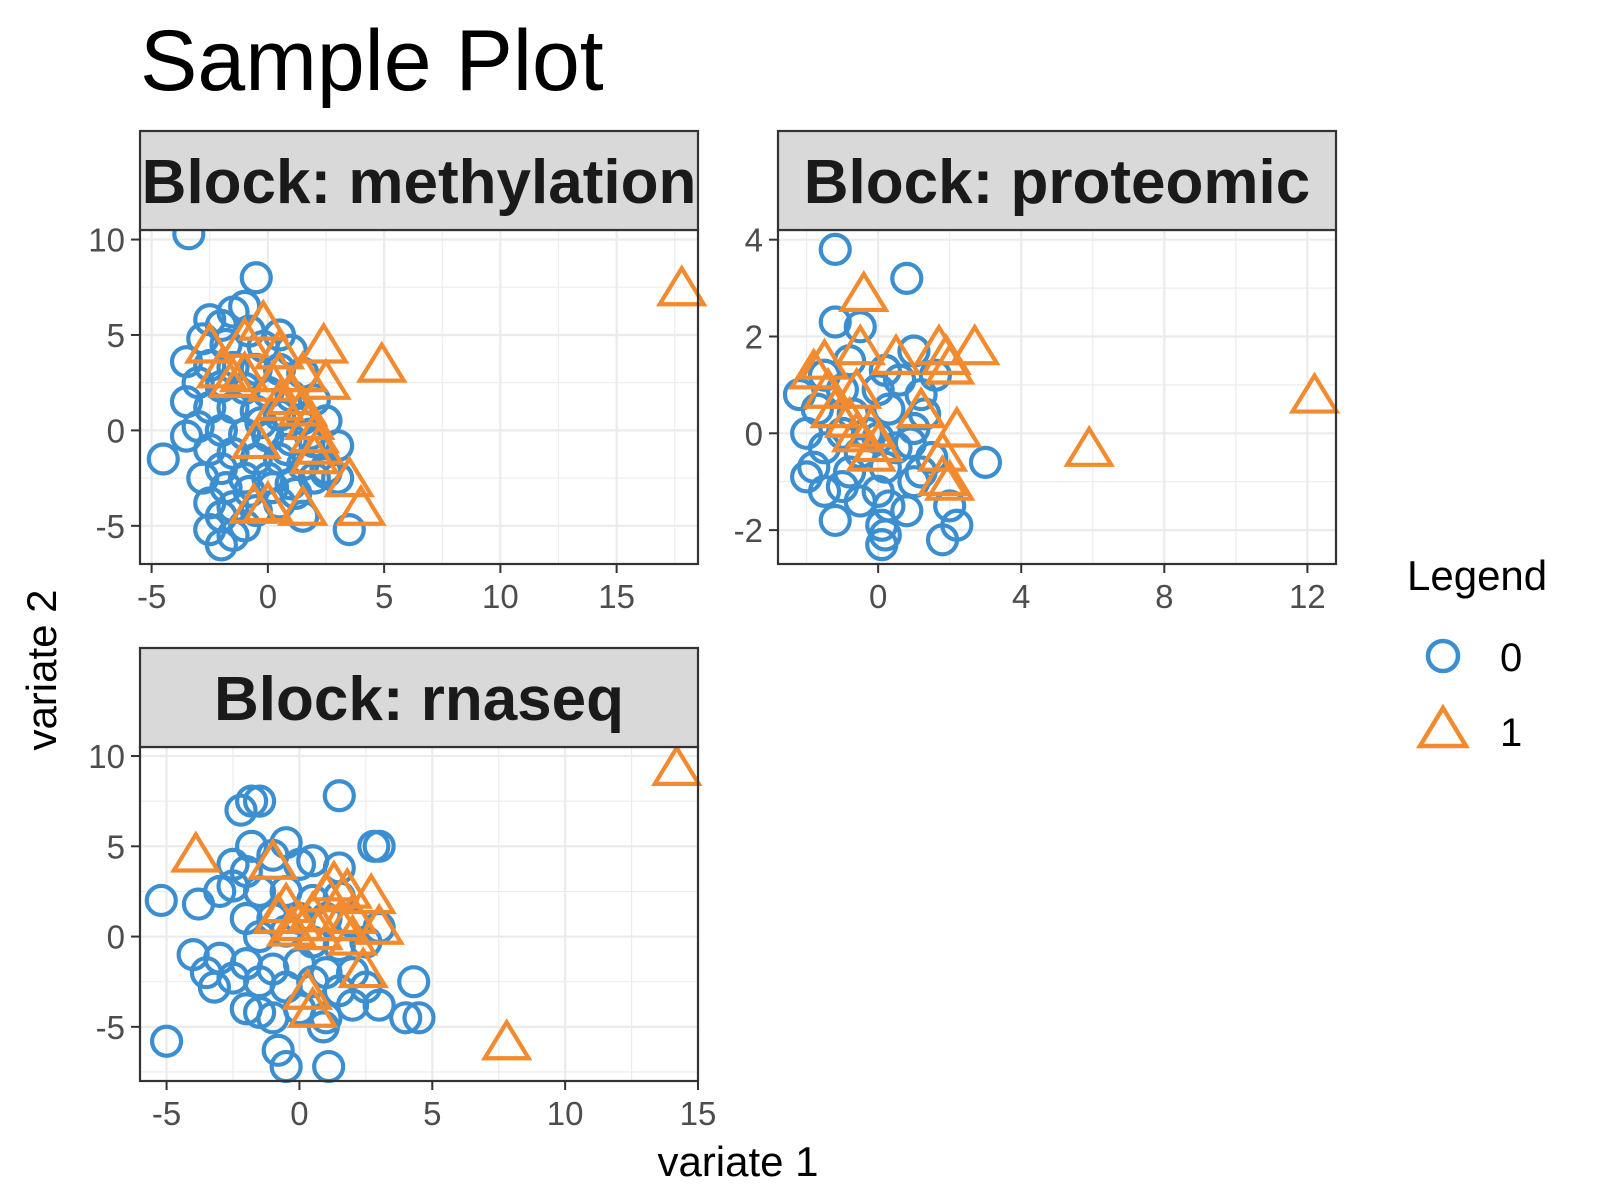  What do you see at coordinates (565, 1113) in the screenshot?
I see `x-tick-label: 10` at bounding box center [565, 1113].